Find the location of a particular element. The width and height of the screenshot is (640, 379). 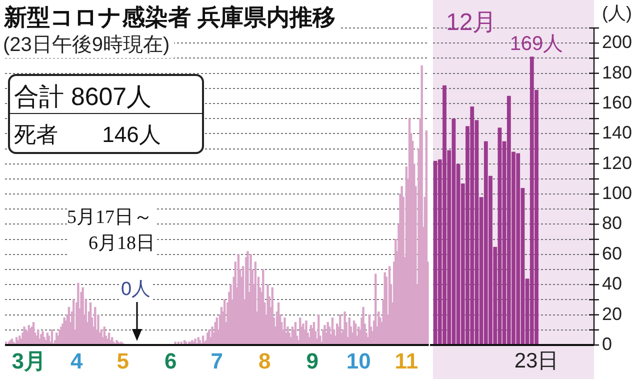

y-tick-label: 100 is located at coordinates (617, 193).